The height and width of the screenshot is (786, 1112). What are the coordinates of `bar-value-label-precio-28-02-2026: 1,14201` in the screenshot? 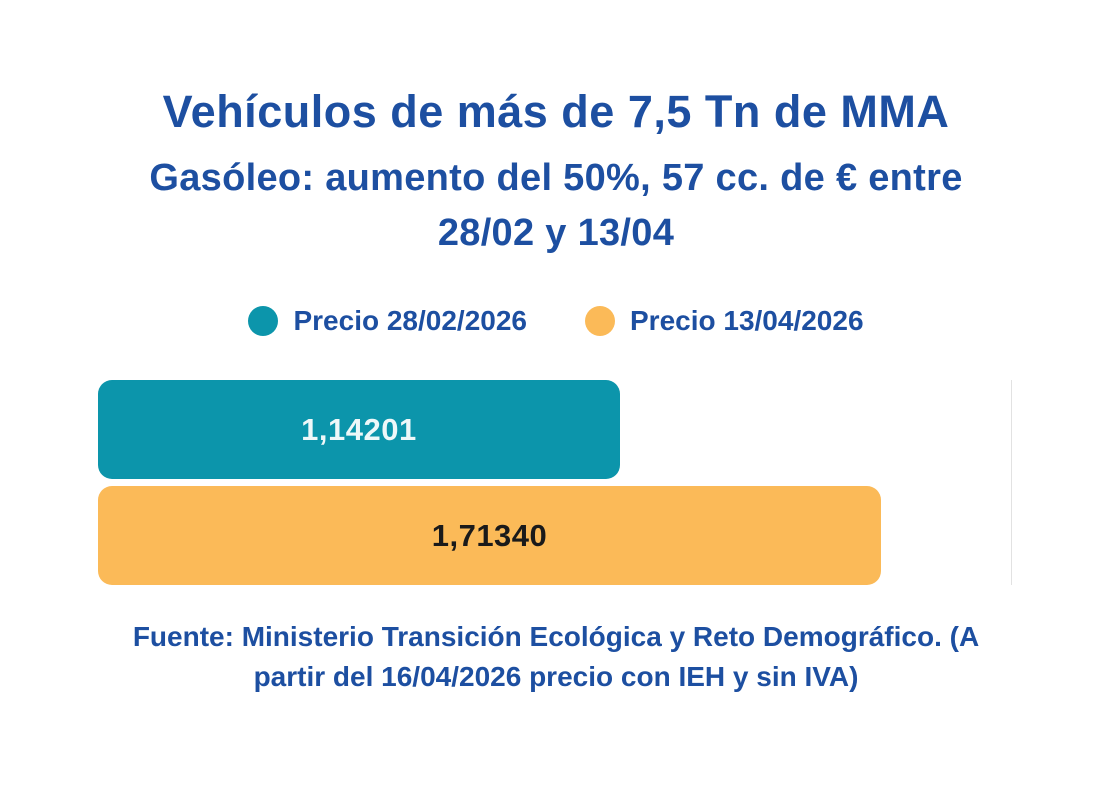 It's located at (359, 429).